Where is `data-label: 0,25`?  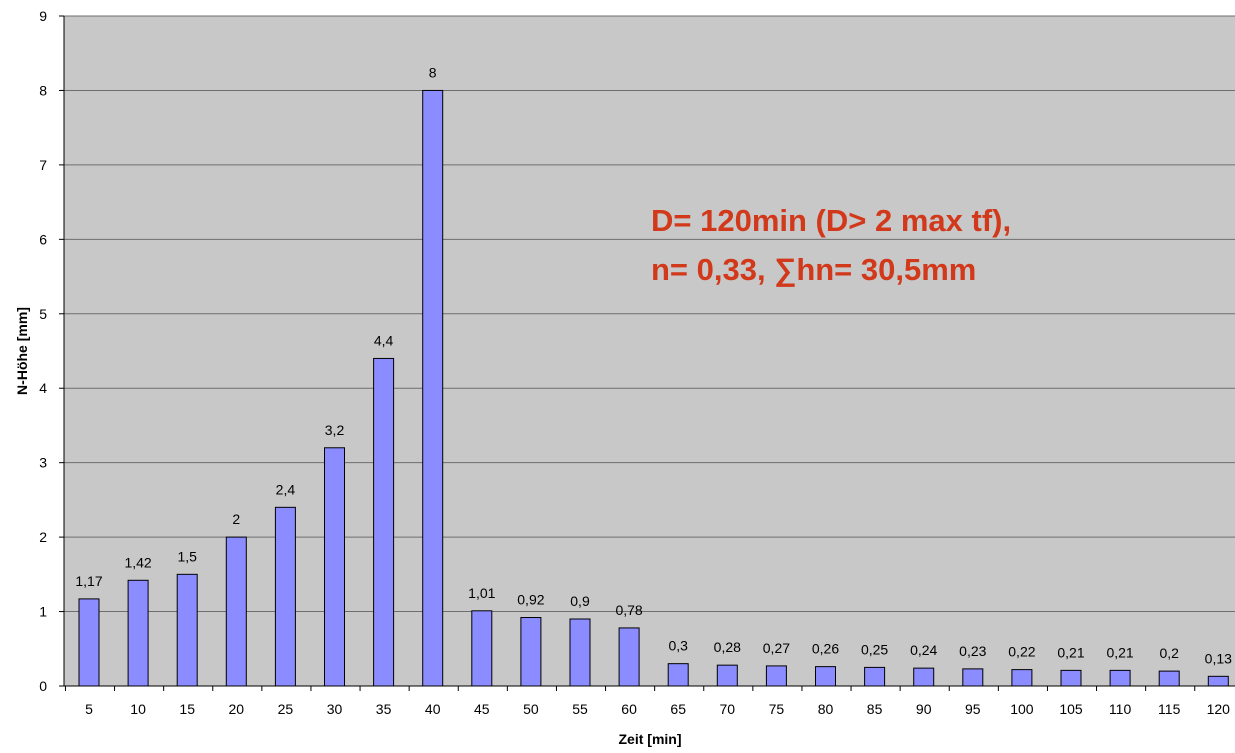
data-label: 0,25 is located at coordinates (874, 649).